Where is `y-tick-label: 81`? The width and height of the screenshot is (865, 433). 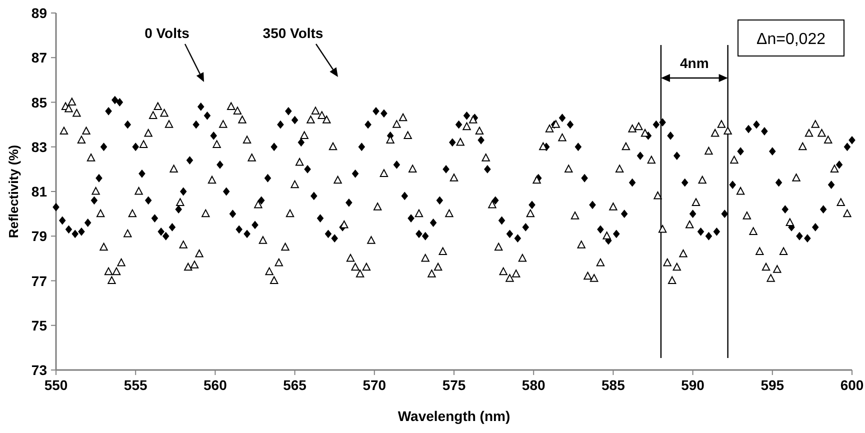
y-tick-label: 81 is located at coordinates (39, 192).